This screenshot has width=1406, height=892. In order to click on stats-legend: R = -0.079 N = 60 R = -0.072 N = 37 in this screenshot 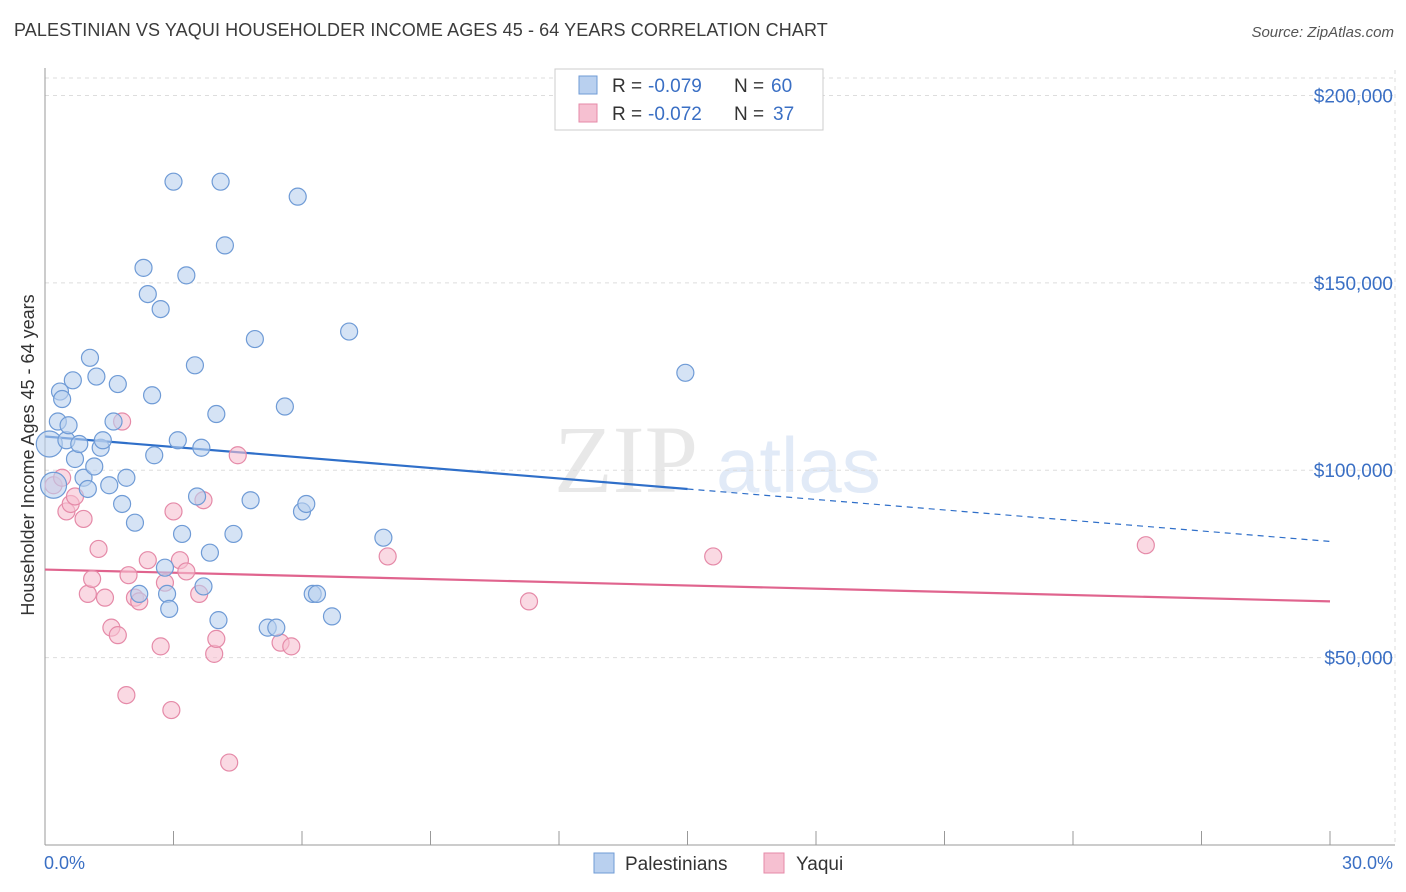, I will do `click(689, 99)`.